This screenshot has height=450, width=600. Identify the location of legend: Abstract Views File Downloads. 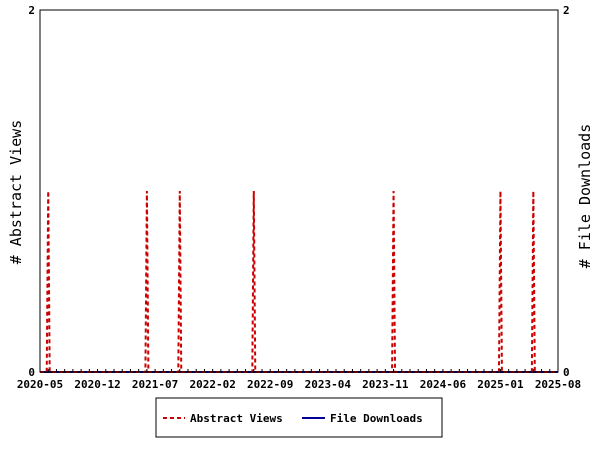
(299, 417).